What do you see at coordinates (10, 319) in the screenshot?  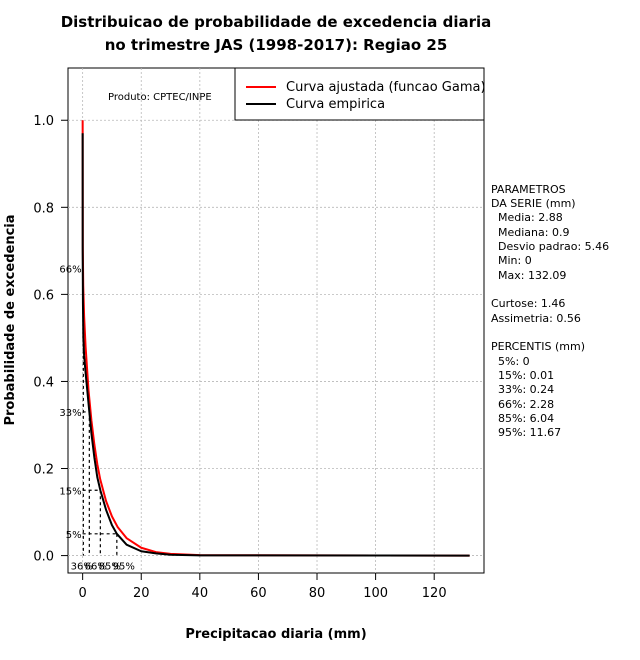 I see `y-axis-label: Probabilidade de excedencia` at bounding box center [10, 319].